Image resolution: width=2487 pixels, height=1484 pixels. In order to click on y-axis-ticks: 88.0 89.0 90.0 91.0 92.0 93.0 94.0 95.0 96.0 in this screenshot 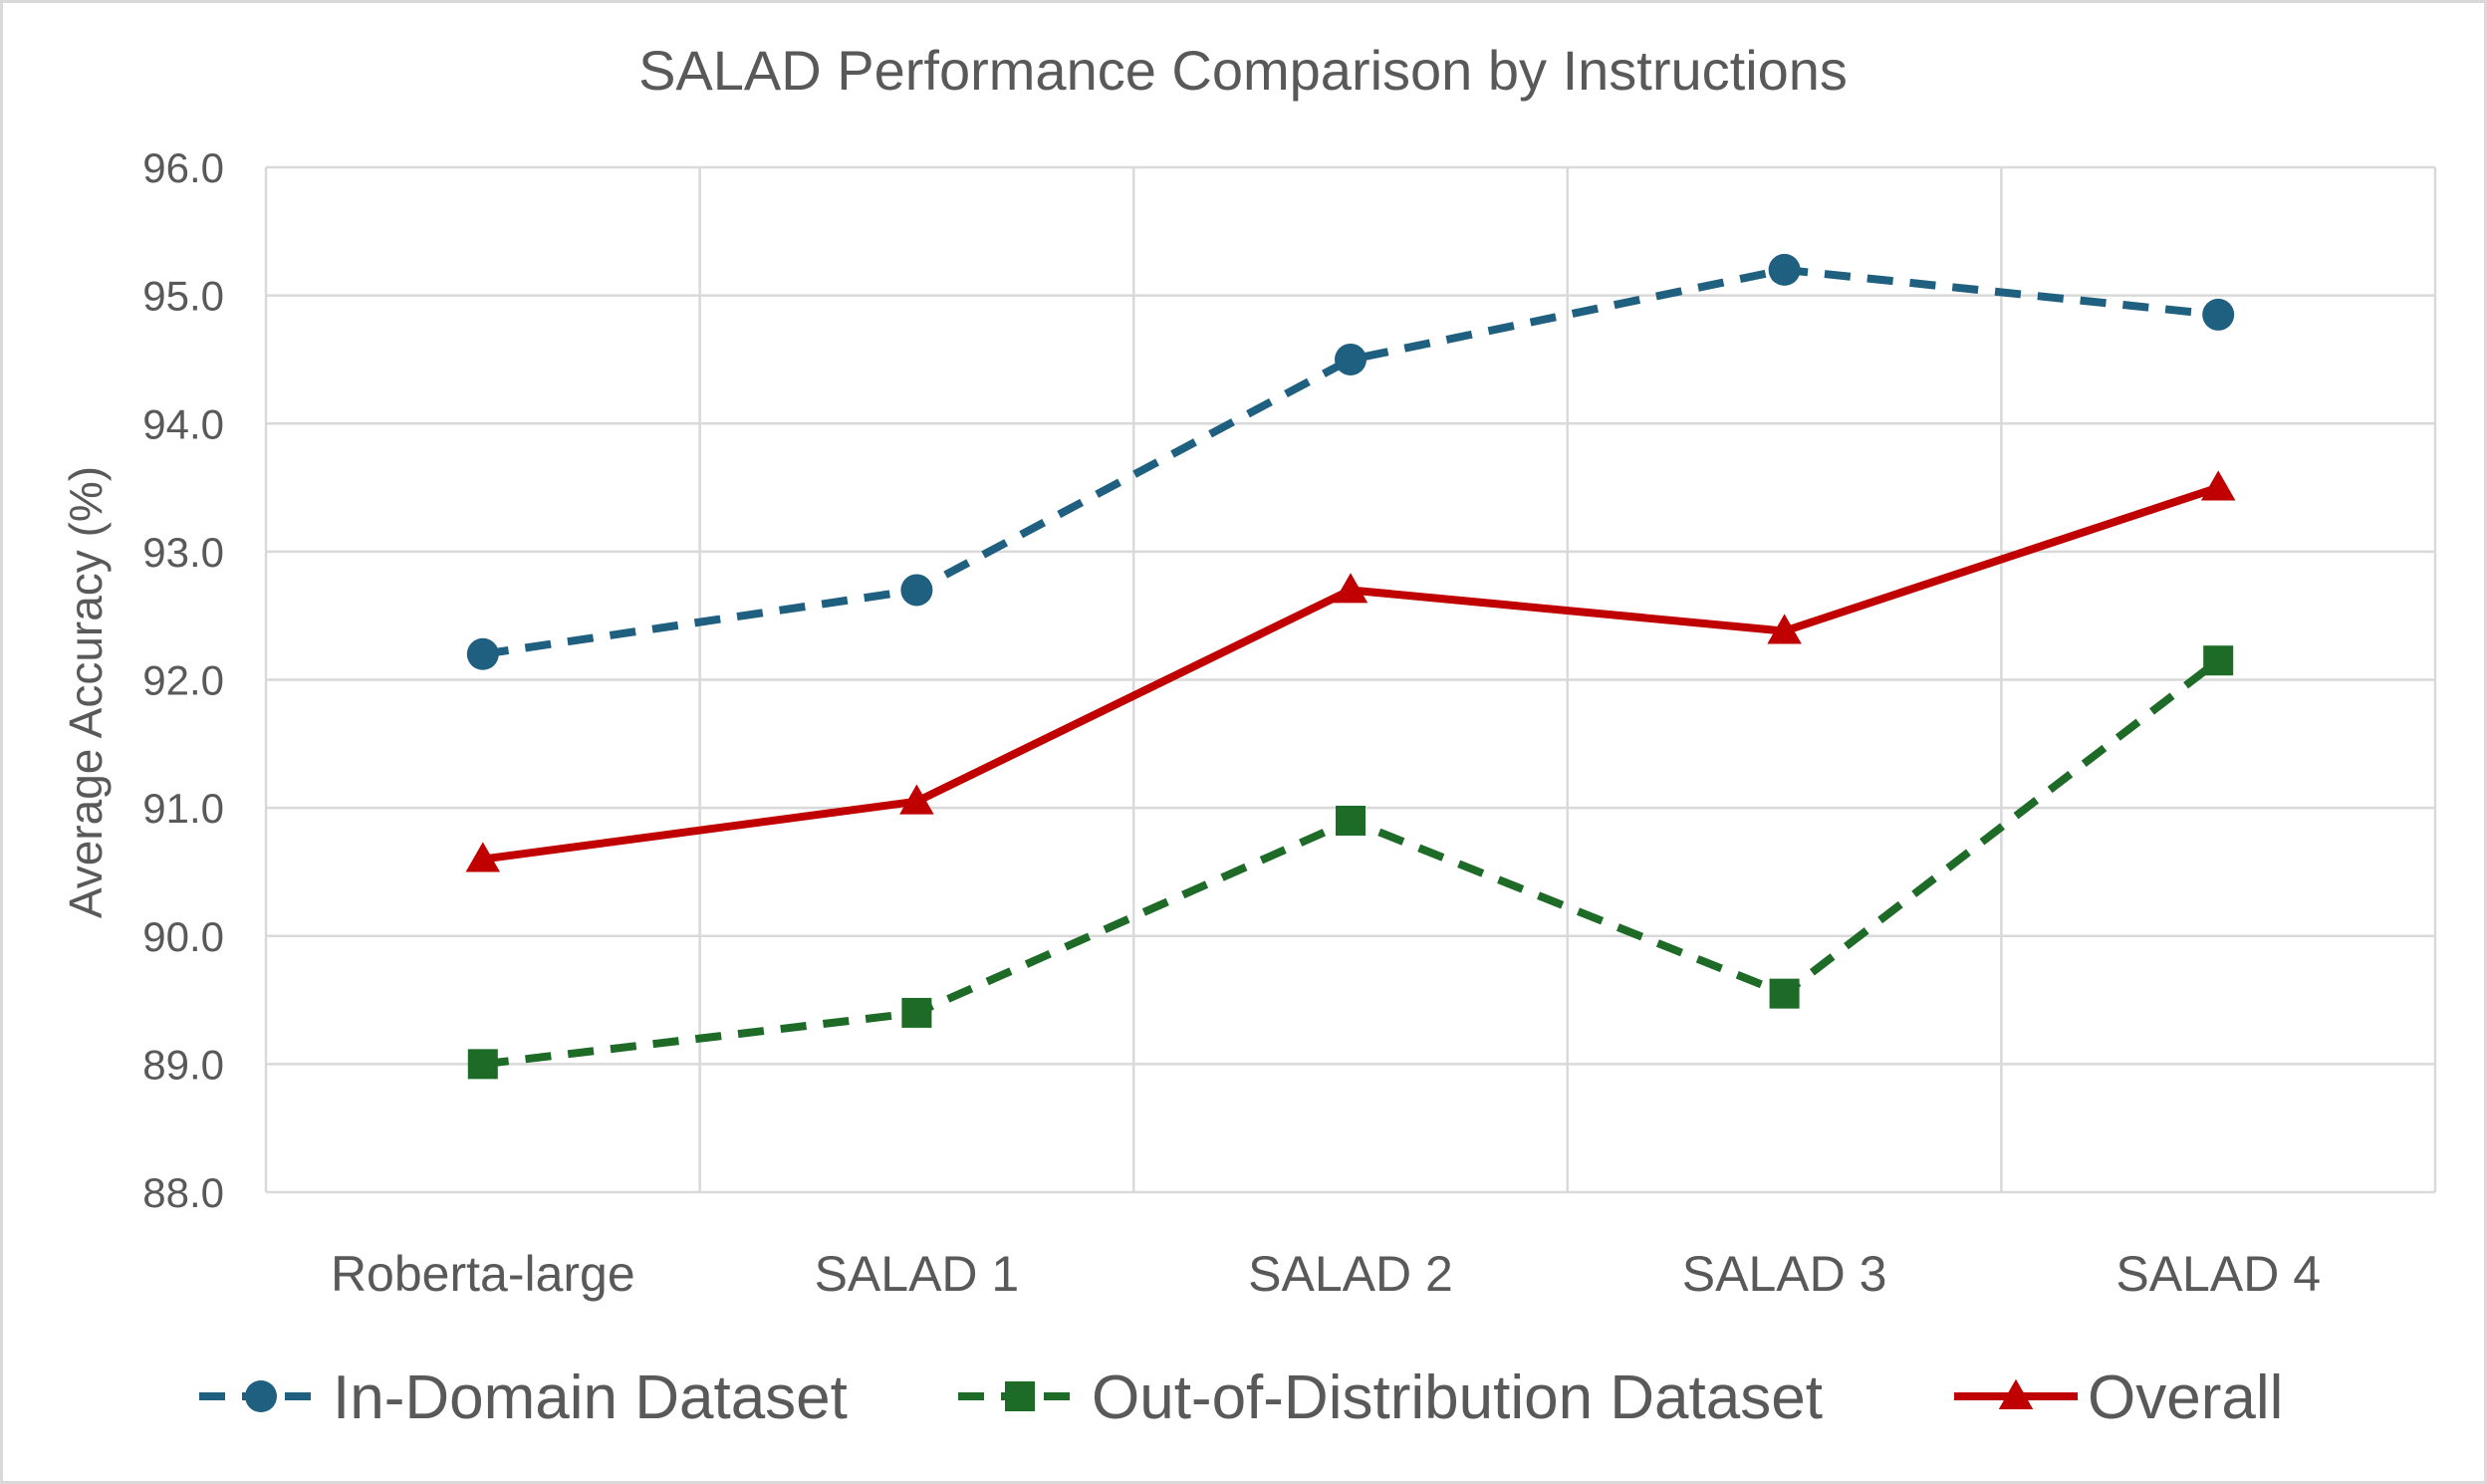, I will do `click(183, 680)`.